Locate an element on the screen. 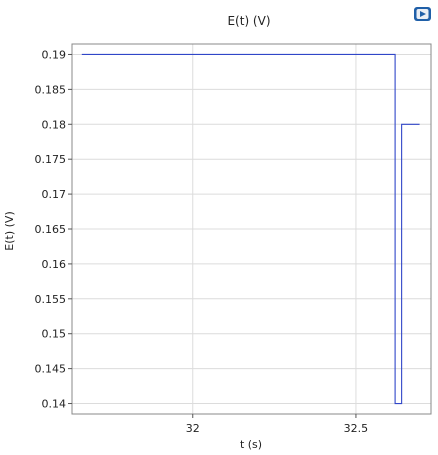  y-tick-label: 0.19 is located at coordinates (54, 54).